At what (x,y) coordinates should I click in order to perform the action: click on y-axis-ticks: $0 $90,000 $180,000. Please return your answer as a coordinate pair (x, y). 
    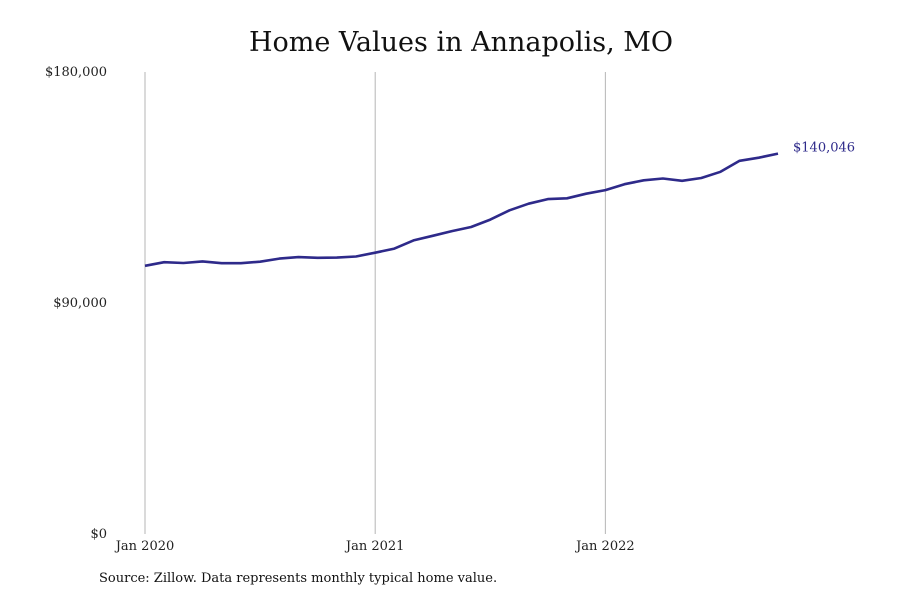
    Looking at the image, I should click on (76, 303).